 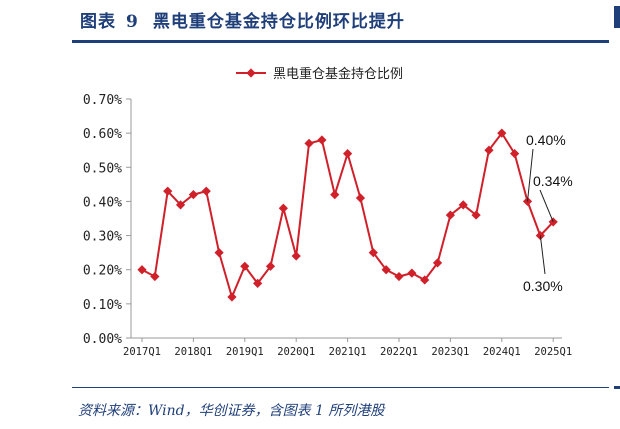 I want to click on x-tick-label: 2023Q1, so click(x=450, y=352).